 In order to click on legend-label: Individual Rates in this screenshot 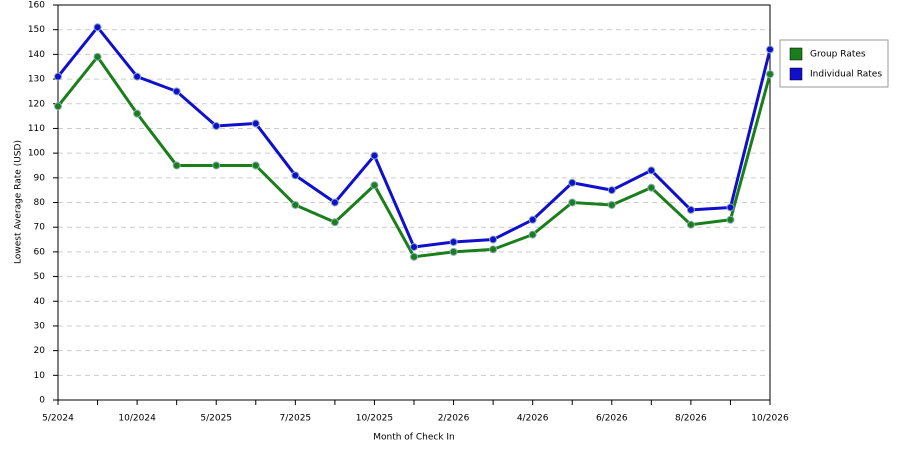, I will do `click(846, 75)`.